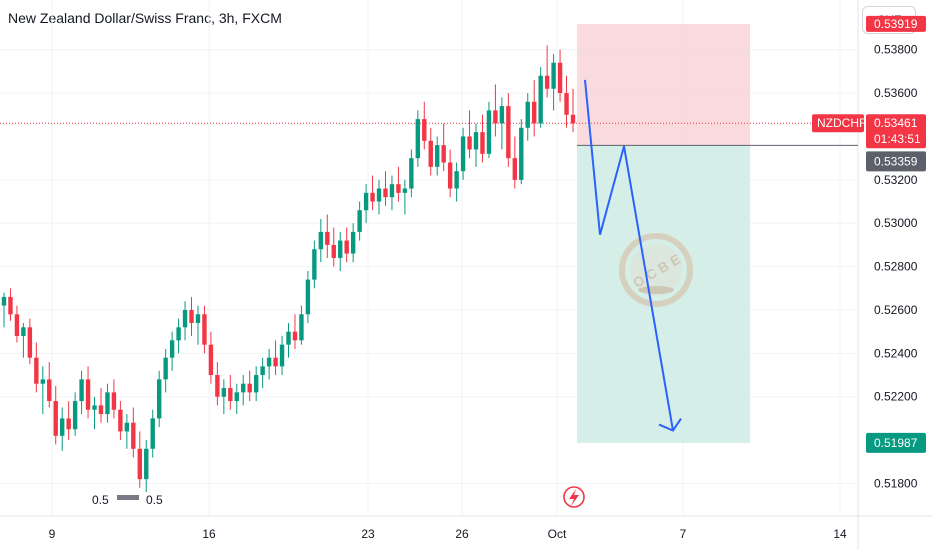 This screenshot has width=932, height=550. Describe the element at coordinates (656, 270) in the screenshot. I see `watermark-logo: O C B E` at that location.